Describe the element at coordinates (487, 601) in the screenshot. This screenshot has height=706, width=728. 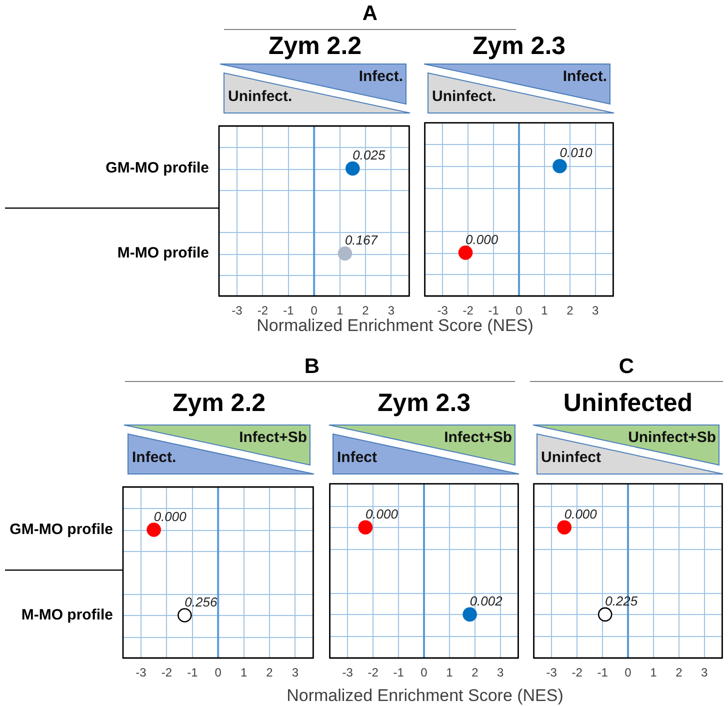
I see `annotation: 0.002` at that location.